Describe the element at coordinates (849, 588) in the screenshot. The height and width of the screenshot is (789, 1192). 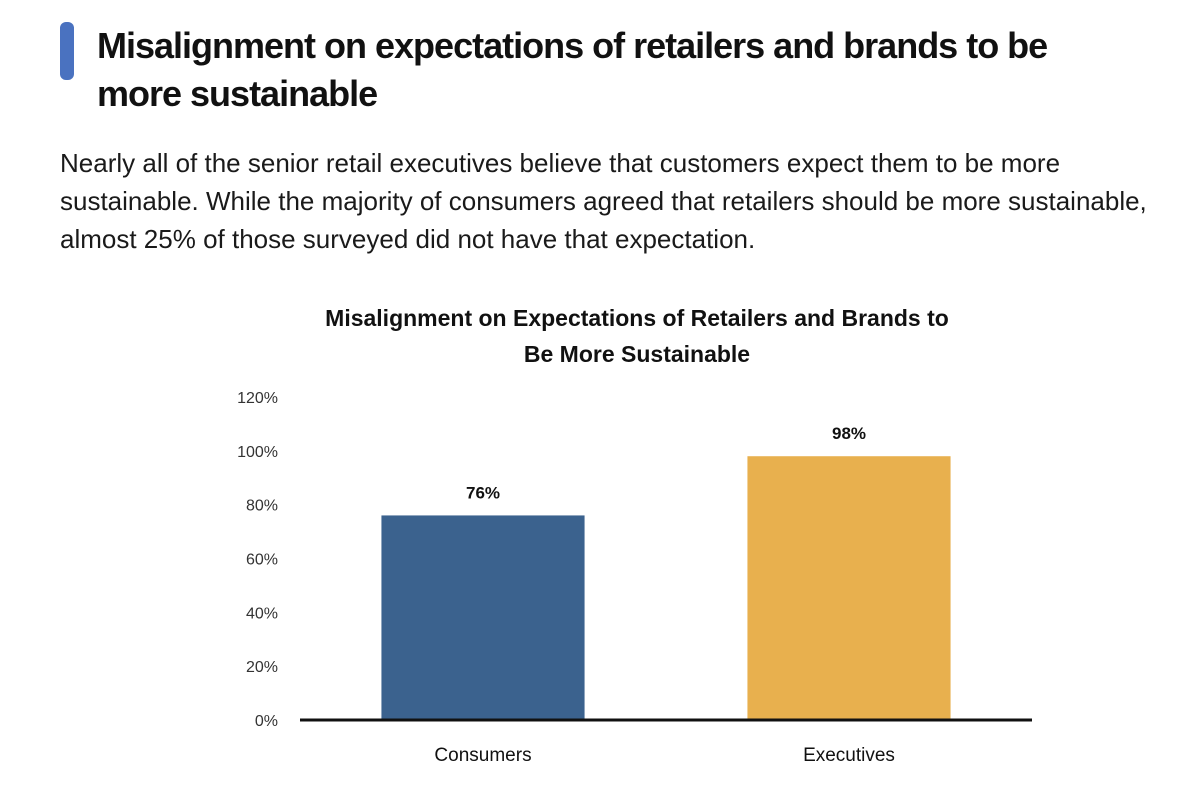
I see `bar-executives` at that location.